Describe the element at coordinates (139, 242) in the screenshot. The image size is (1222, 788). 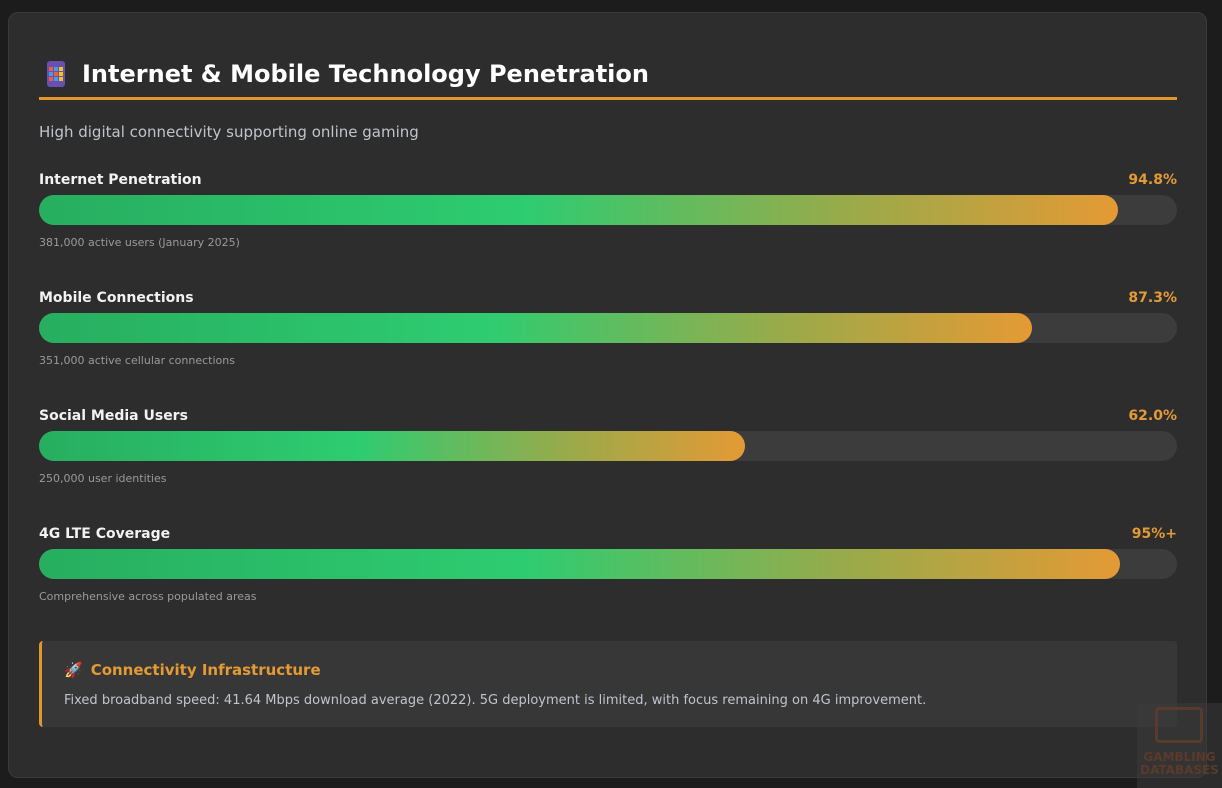
I see `metric-note: 381,000 active users (January 2025)` at that location.